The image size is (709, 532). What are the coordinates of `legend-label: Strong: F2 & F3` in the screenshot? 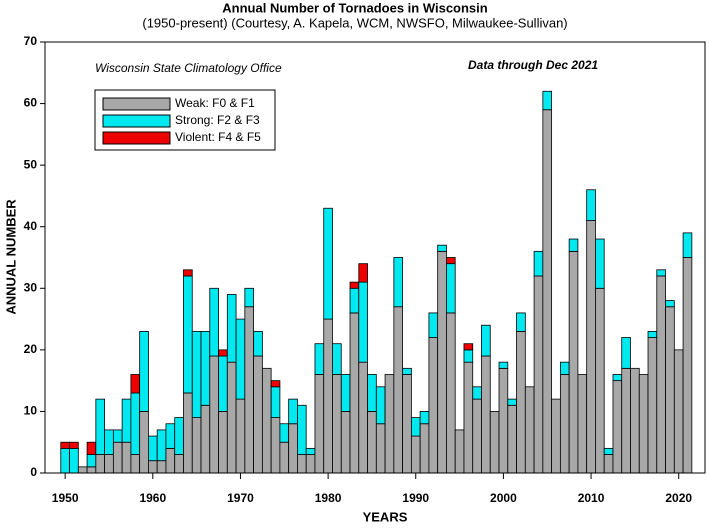 It's located at (217, 120).